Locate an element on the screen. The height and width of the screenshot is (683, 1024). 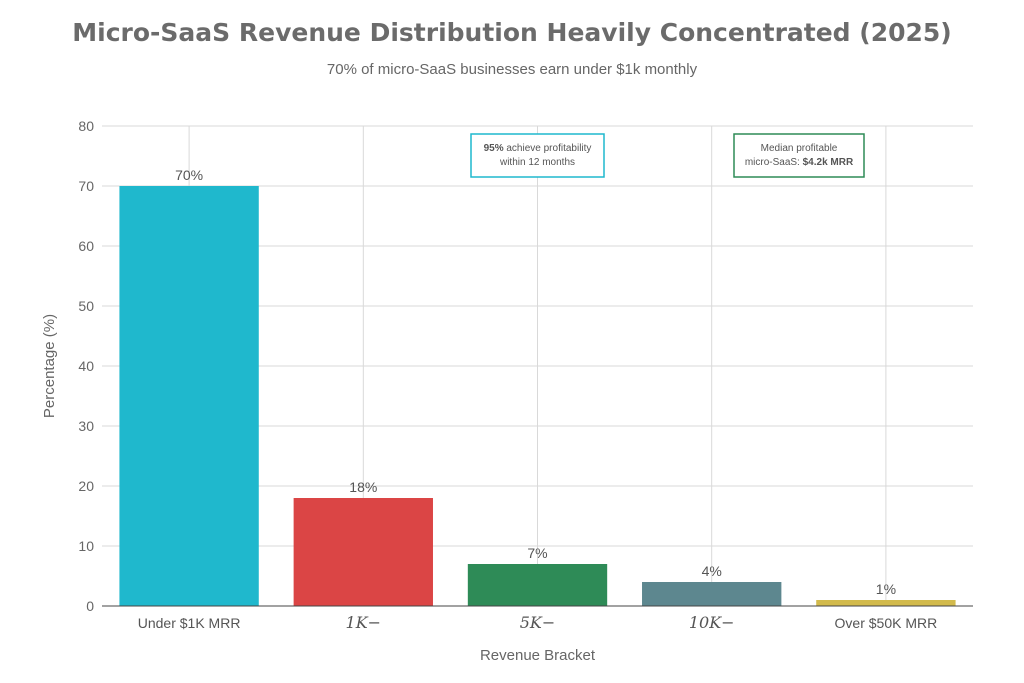
data-label-3: 7% is located at coordinates (537, 553).